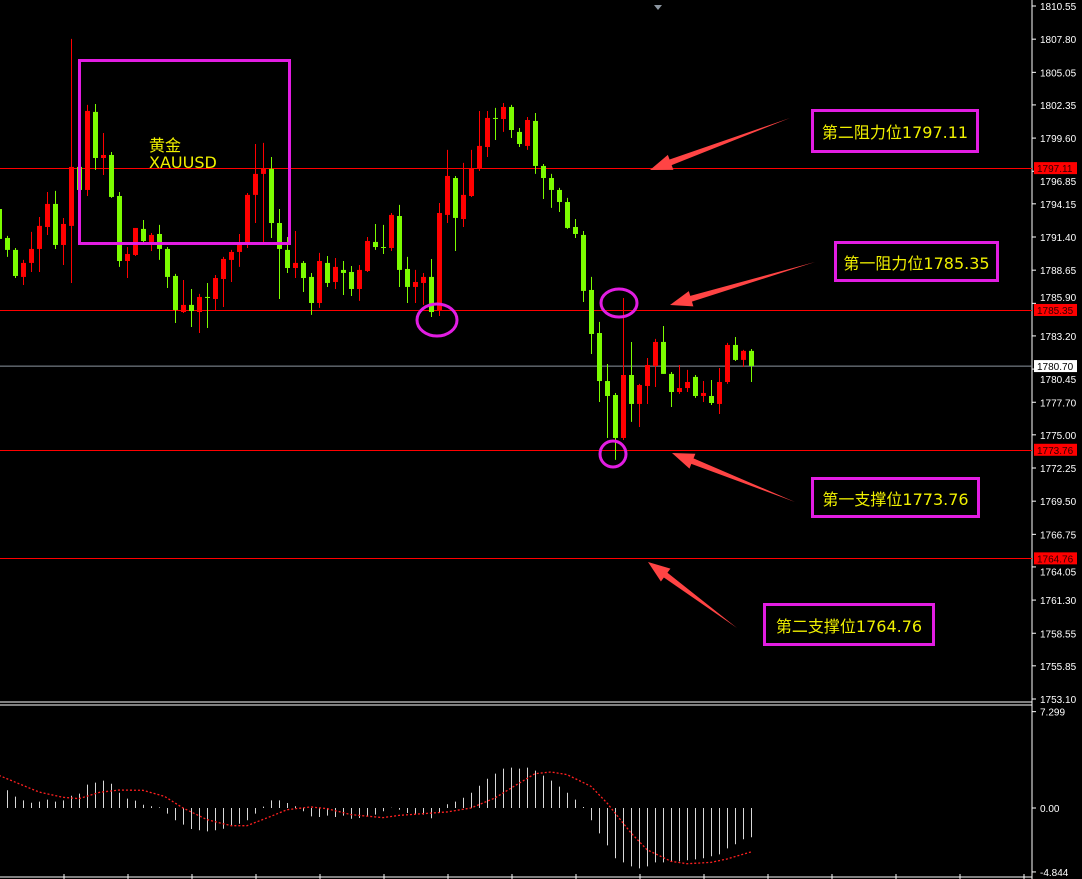 Image resolution: width=1082 pixels, height=879 pixels. I want to click on annotation-arrow, so click(733, 477).